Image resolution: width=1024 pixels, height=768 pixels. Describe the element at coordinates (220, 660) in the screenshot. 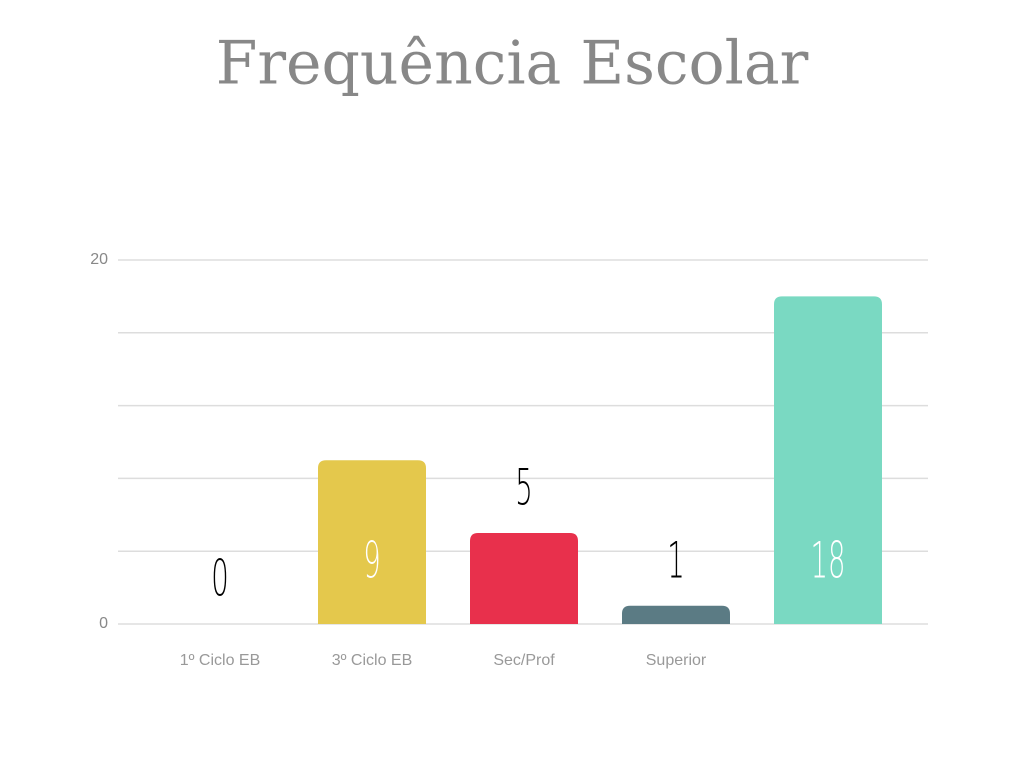

I see `x-tick-label: 1º Ciclo EB` at that location.